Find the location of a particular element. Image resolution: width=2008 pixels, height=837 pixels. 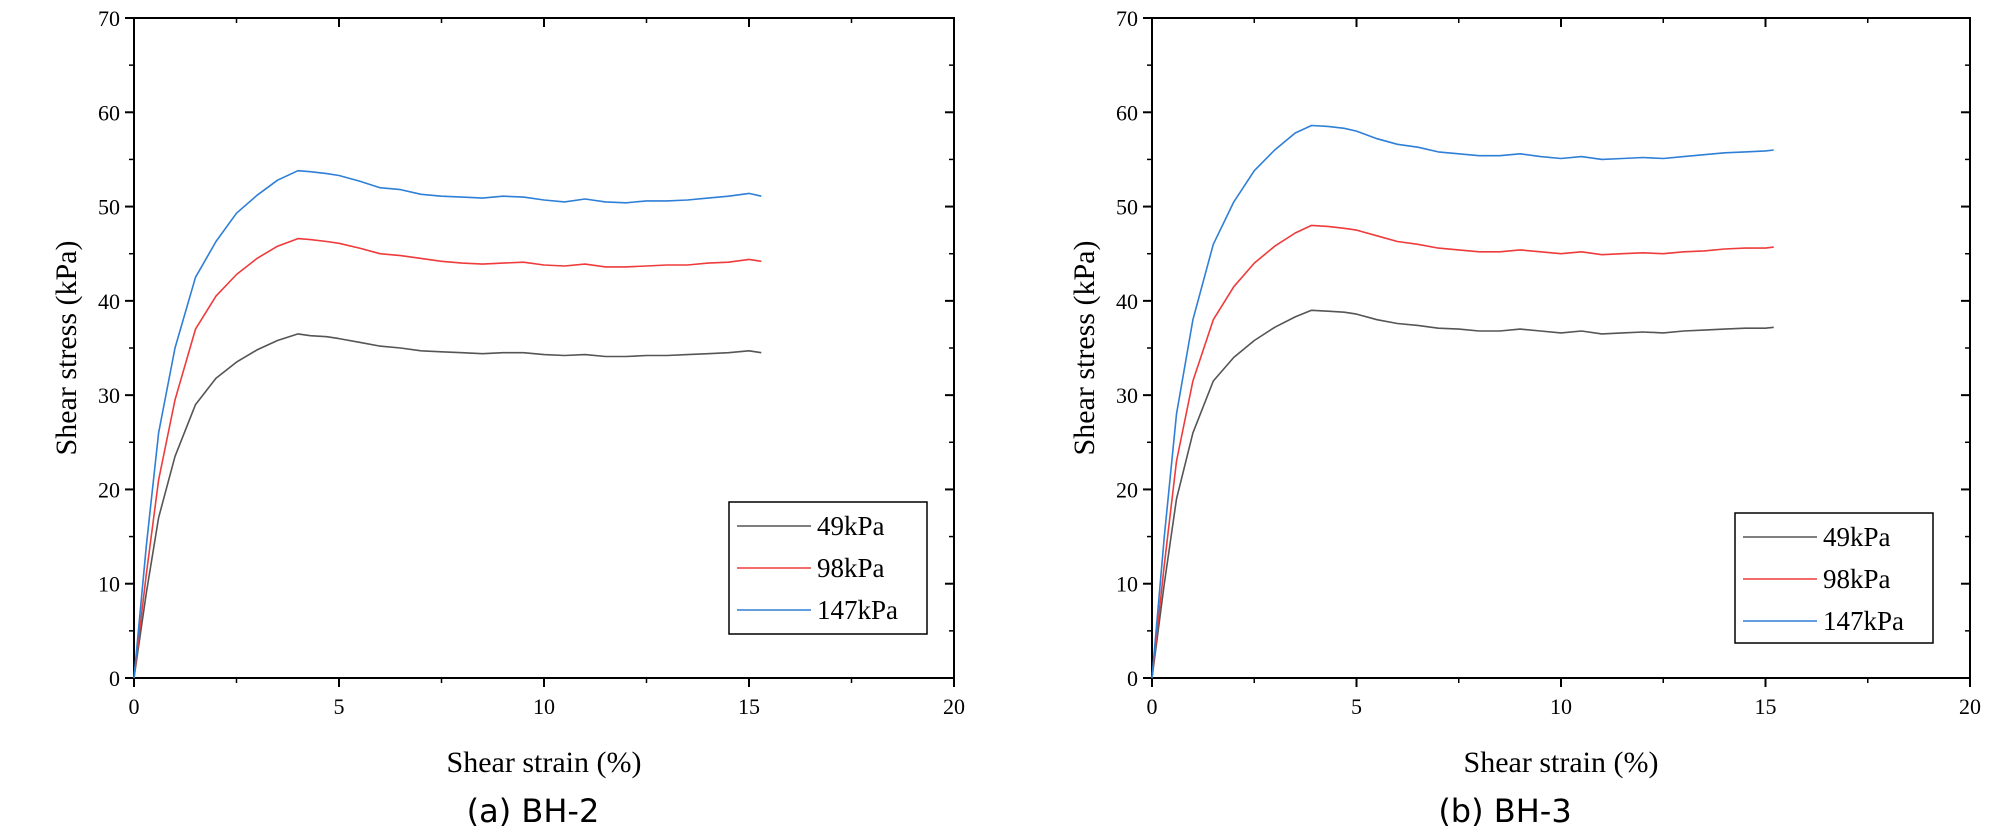

figure-caption: (a) BH-2 is located at coordinates (533, 811).